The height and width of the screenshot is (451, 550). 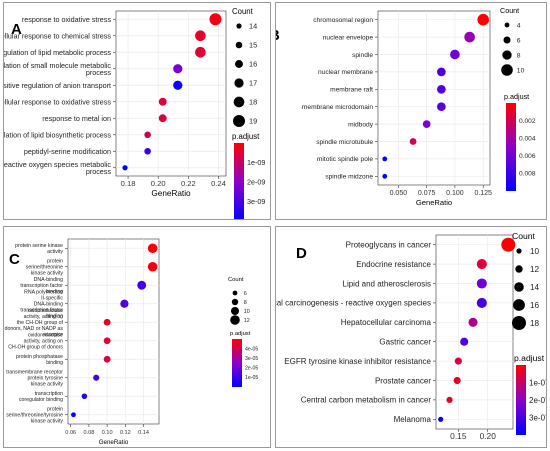 What do you see at coordinates (535, 287) in the screenshot?
I see `size-legend-label: 14` at bounding box center [535, 287].